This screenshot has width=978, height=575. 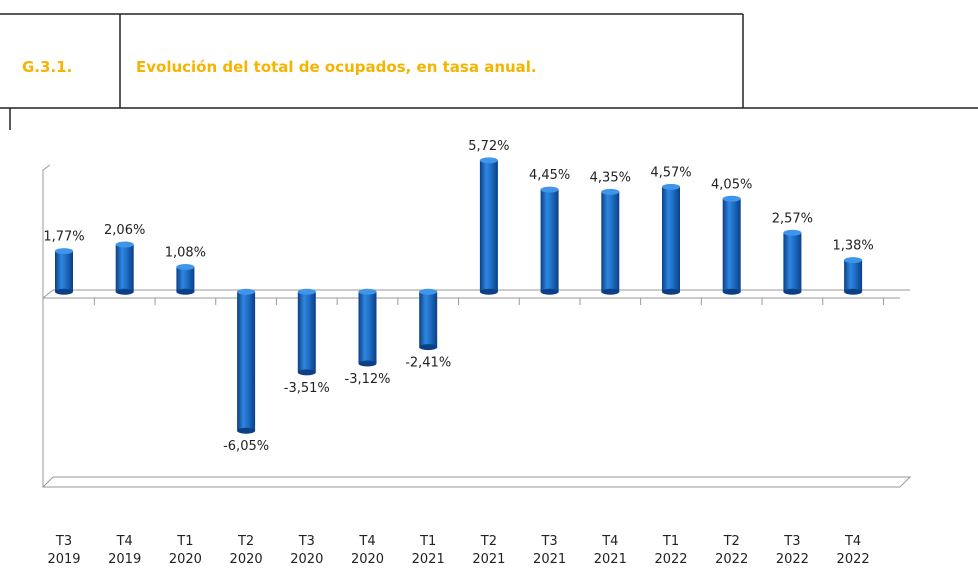 What do you see at coordinates (246, 446) in the screenshot?
I see `data-label: -6,05%` at bounding box center [246, 446].